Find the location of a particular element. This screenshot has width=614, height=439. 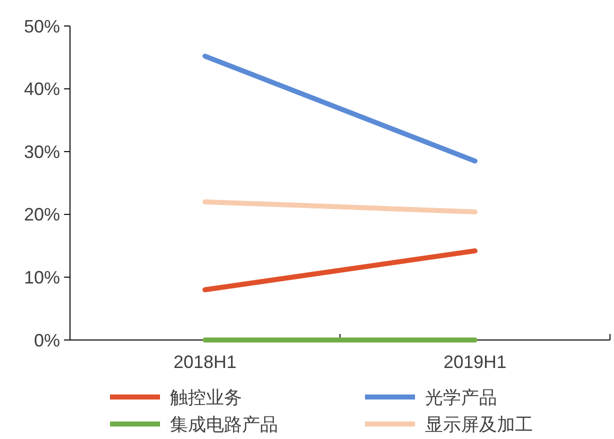

y-tick-label: 50% is located at coordinates (42, 26).